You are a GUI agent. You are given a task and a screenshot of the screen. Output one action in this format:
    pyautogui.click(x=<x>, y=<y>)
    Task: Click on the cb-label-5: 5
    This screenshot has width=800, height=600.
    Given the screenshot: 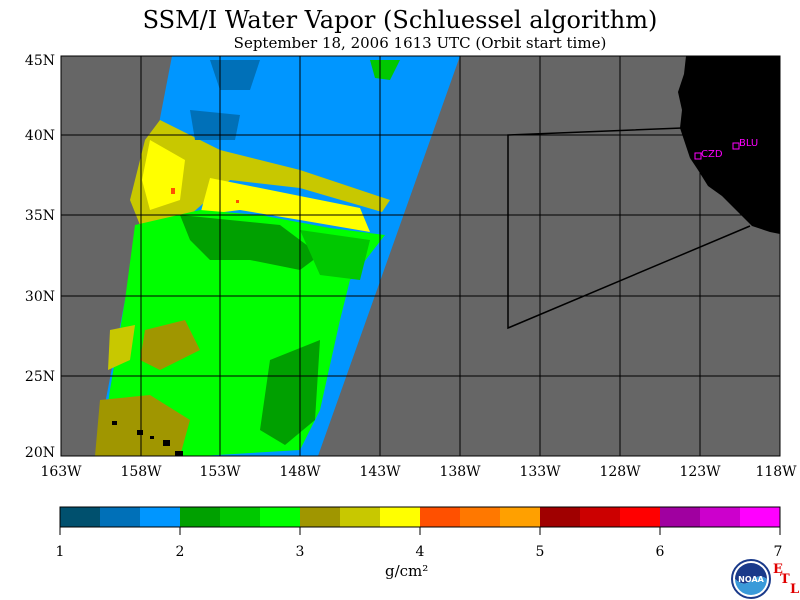 What is the action you would take?
    pyautogui.click(x=540, y=552)
    